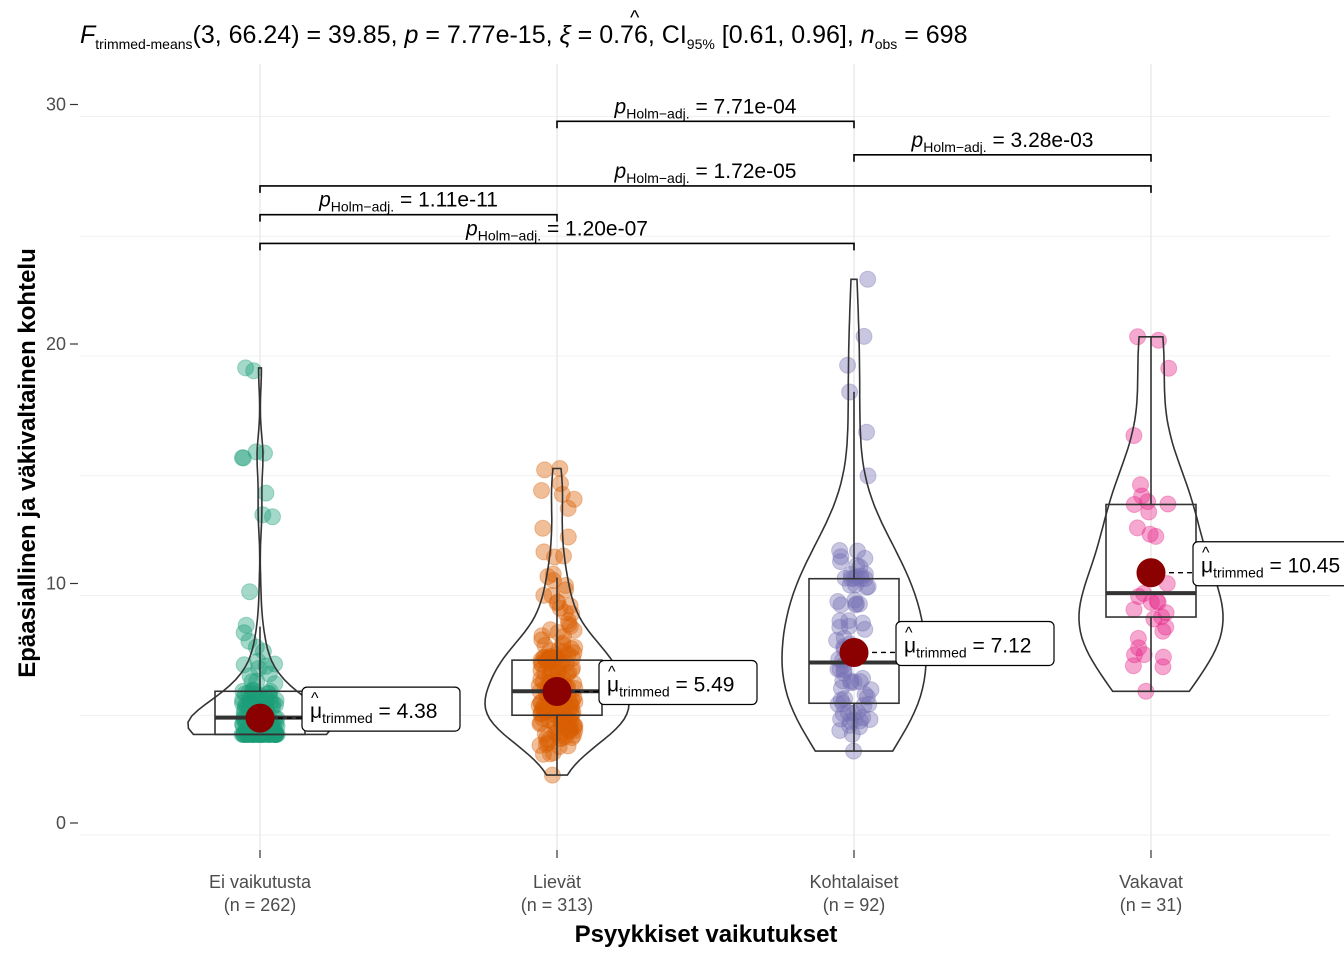  Describe the element at coordinates (61, 823) in the screenshot. I see `y-tick-label: 0` at that location.